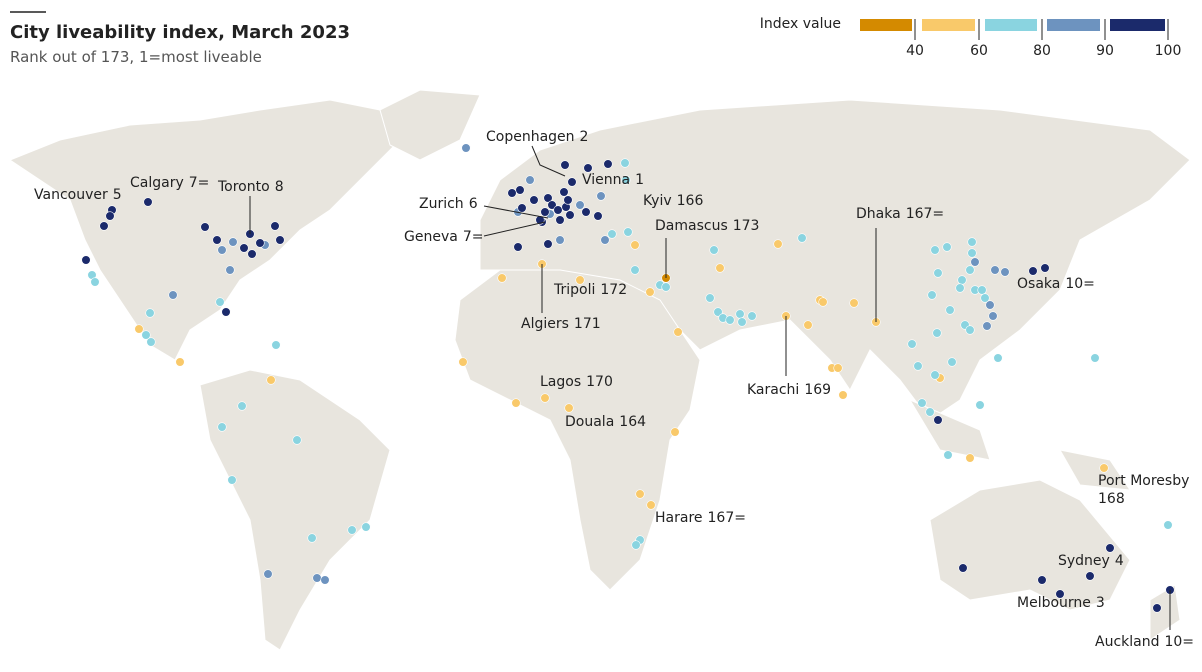  I want to click on legend-tick-label: 80, so click(1042, 51).